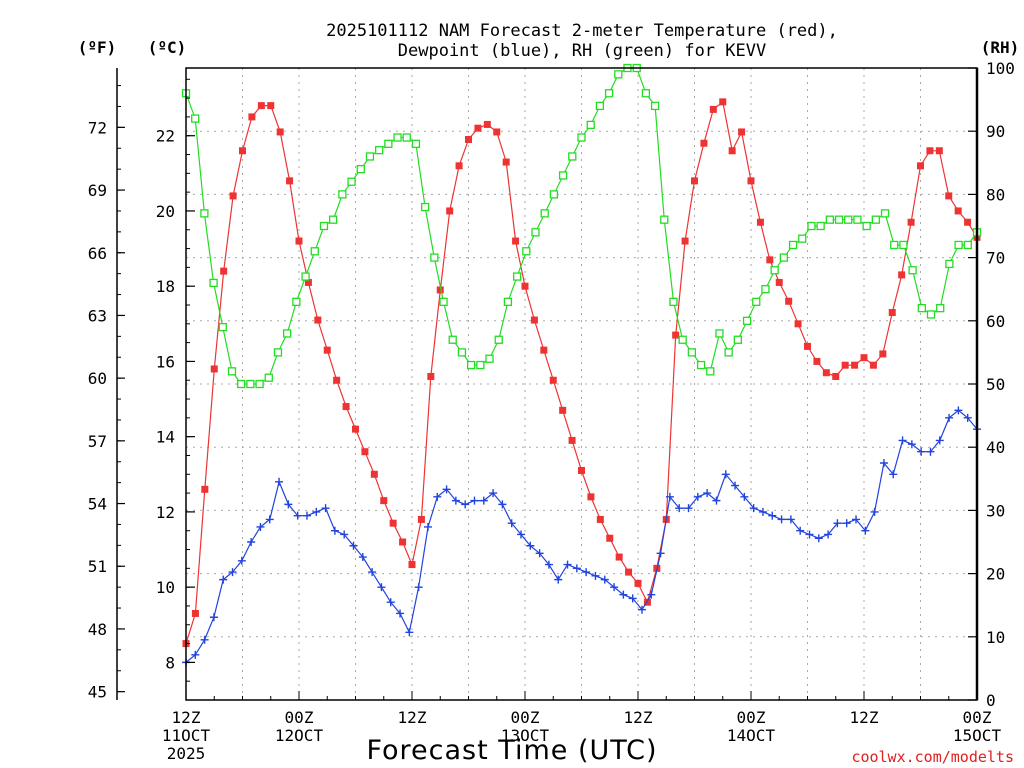 The width and height of the screenshot is (1024, 768). Describe the element at coordinates (751, 735) in the screenshot. I see `x-tick-label: 14OCT` at that location.